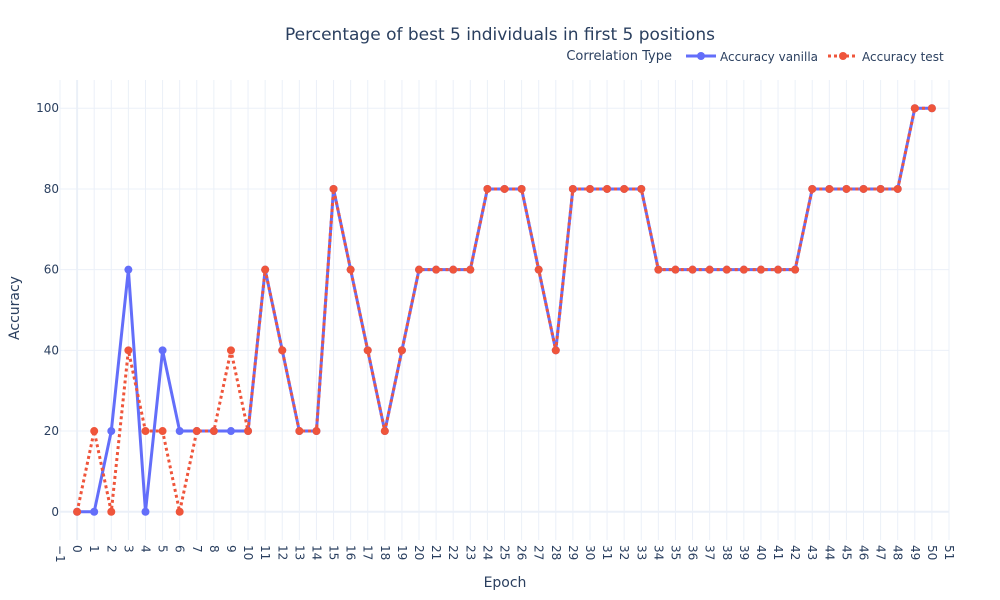 The height and width of the screenshot is (600, 1000). What do you see at coordinates (282, 552) in the screenshot?
I see `x-tick-label: 12` at bounding box center [282, 552].